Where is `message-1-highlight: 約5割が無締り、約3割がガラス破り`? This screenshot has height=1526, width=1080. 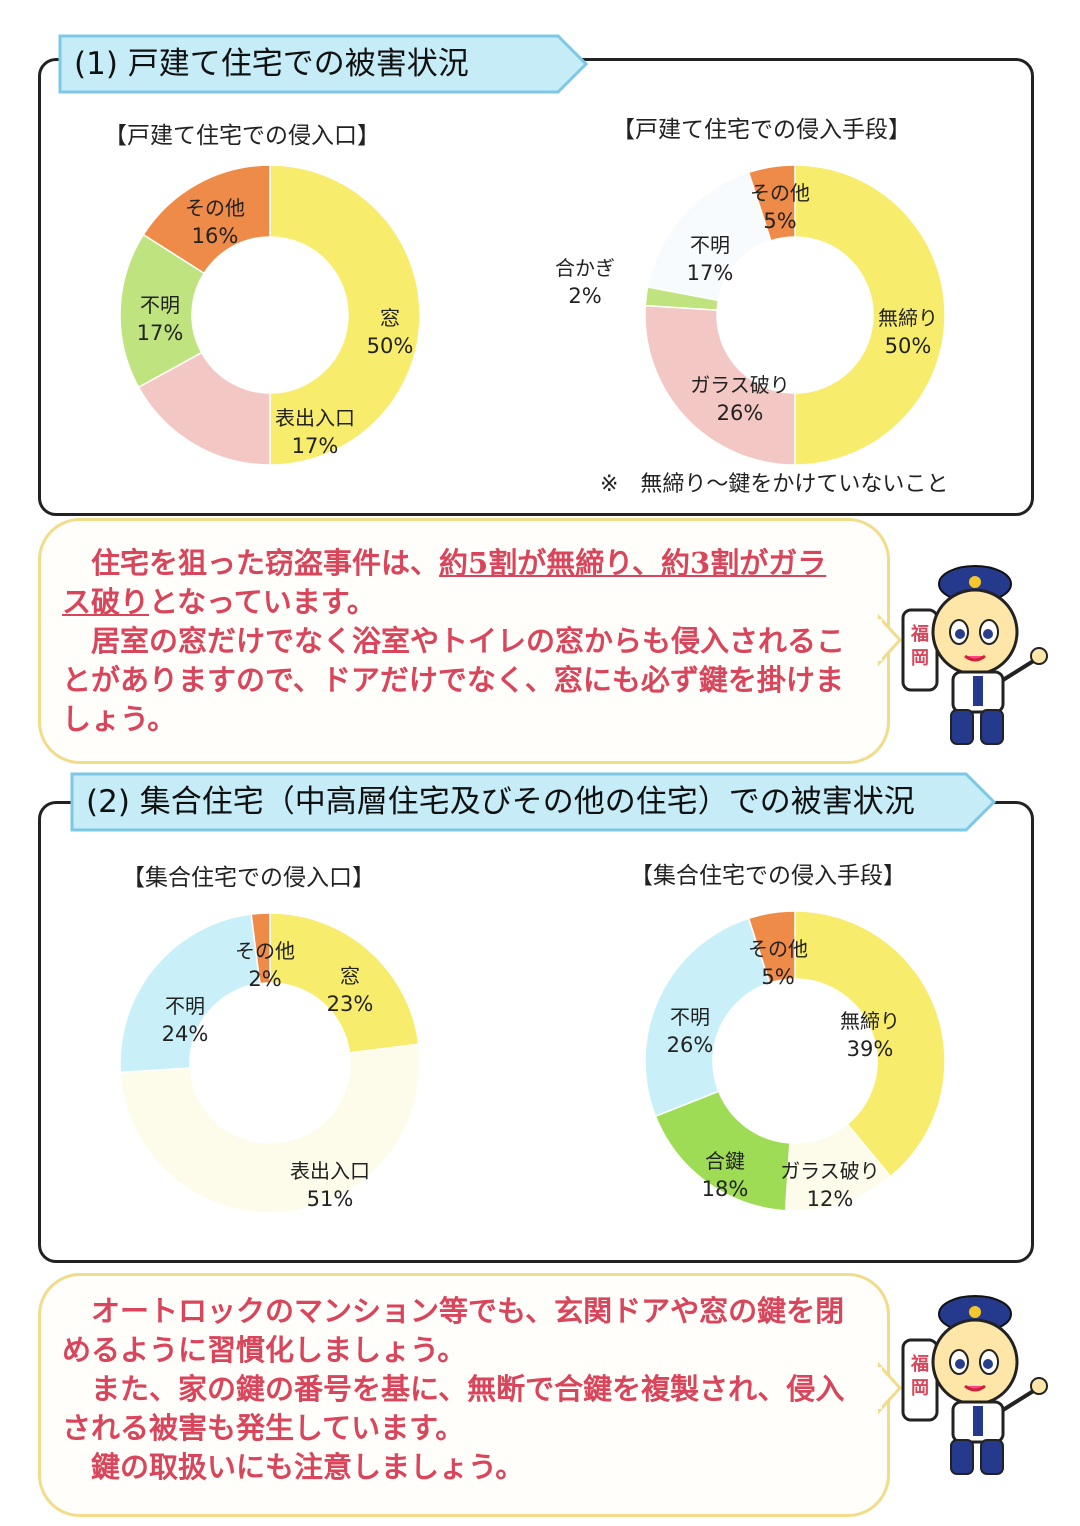
message-1-highlight: 約5割が無締り、約3割がガラス破り is located at coordinates (444, 582).